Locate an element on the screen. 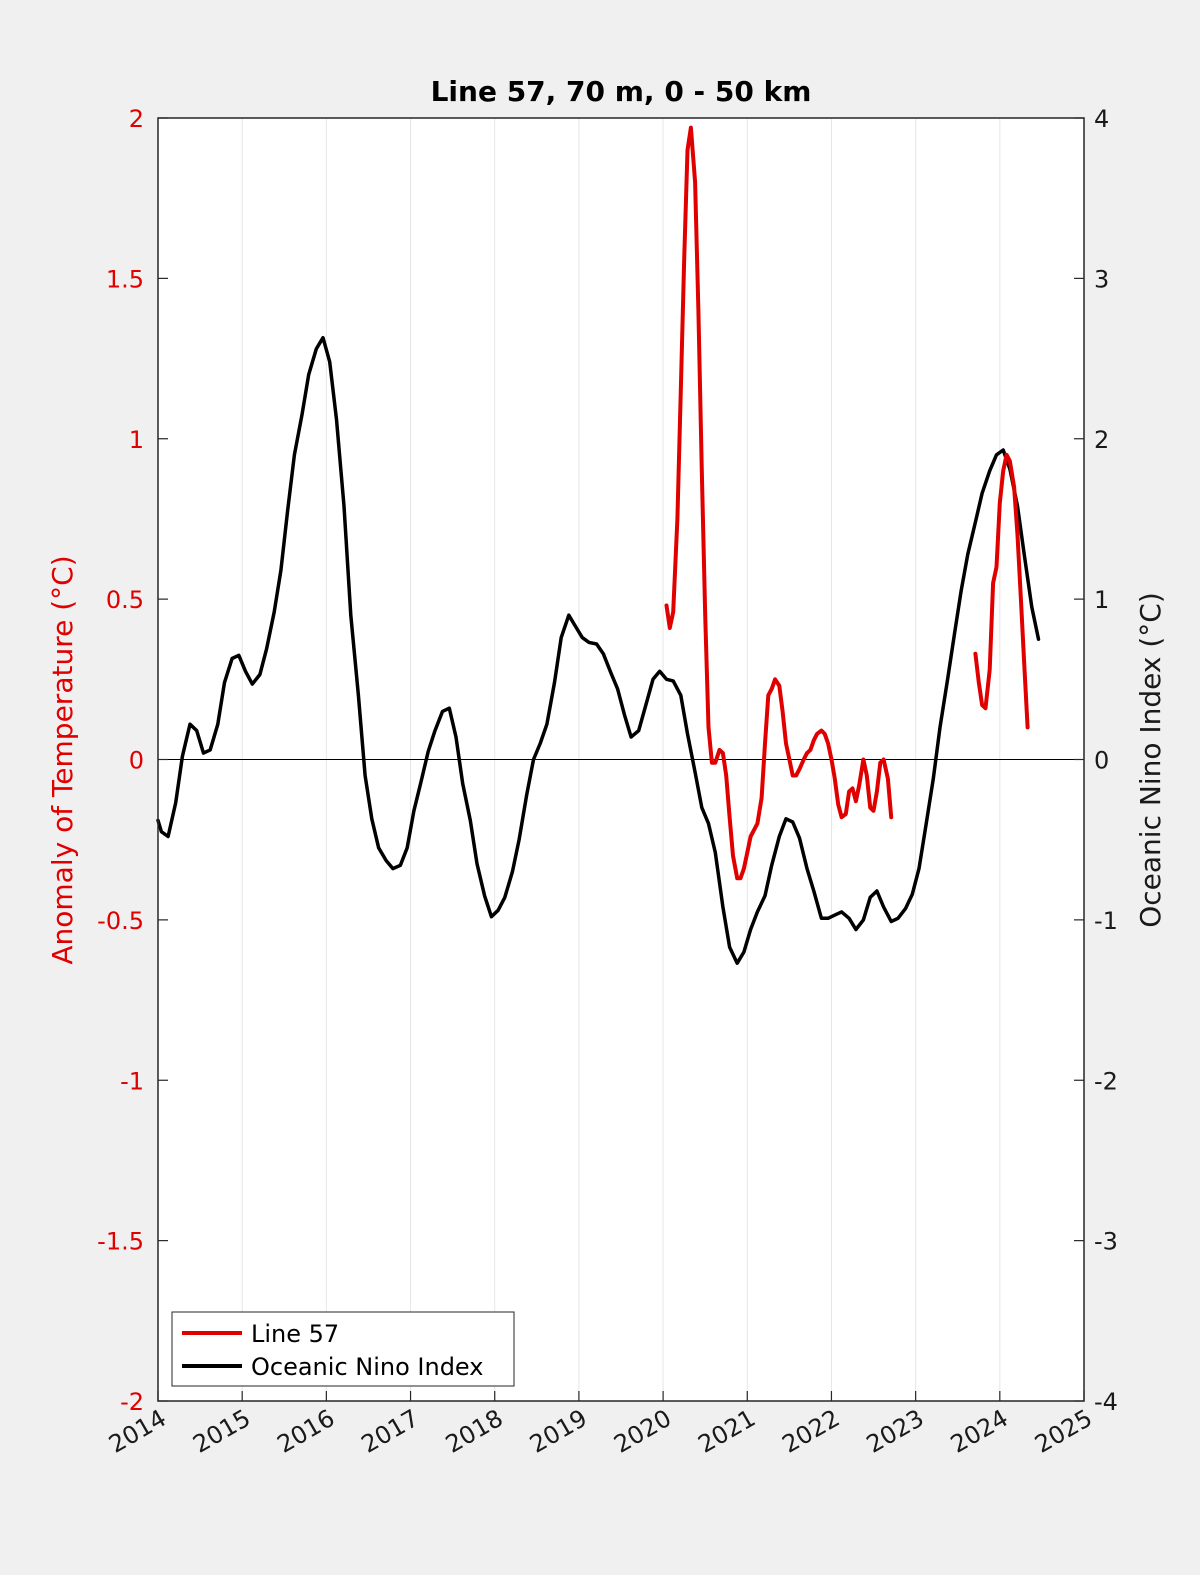  y-right-tick-label: 1 is located at coordinates (1101, 600).